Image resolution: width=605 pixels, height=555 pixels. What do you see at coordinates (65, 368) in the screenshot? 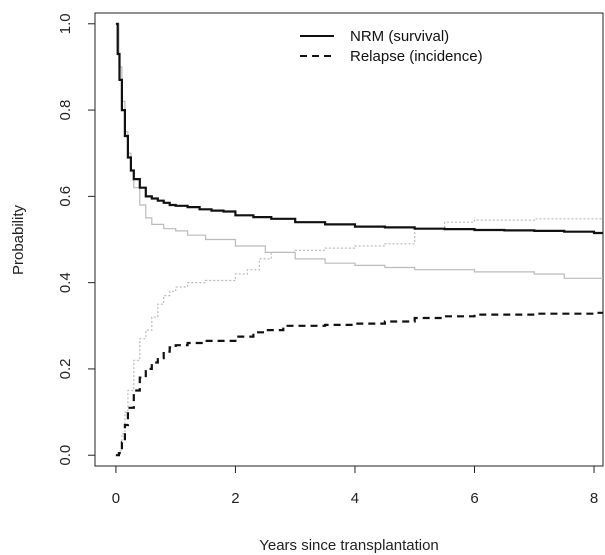
I see `y-tick-label: 0.2` at bounding box center [65, 368].